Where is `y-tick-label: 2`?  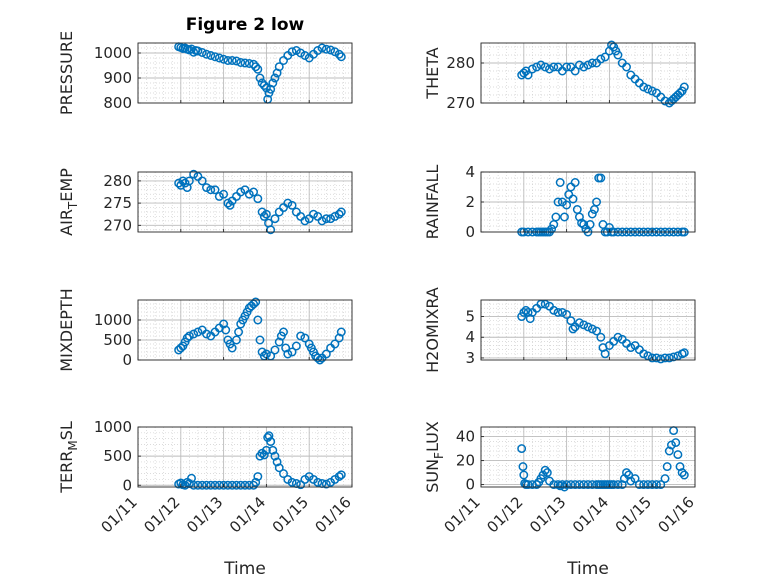
y-tick-label: 2 is located at coordinates (470, 202).